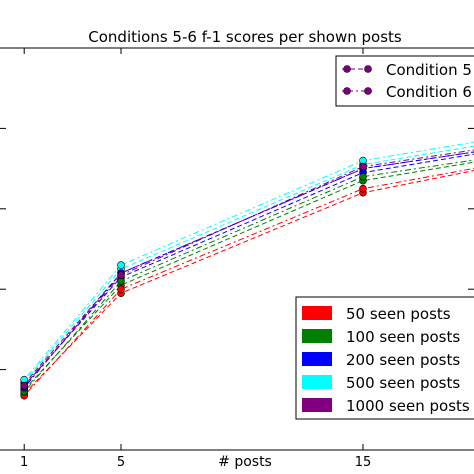  I want to click on x-tick-label: 5, so click(121, 462).